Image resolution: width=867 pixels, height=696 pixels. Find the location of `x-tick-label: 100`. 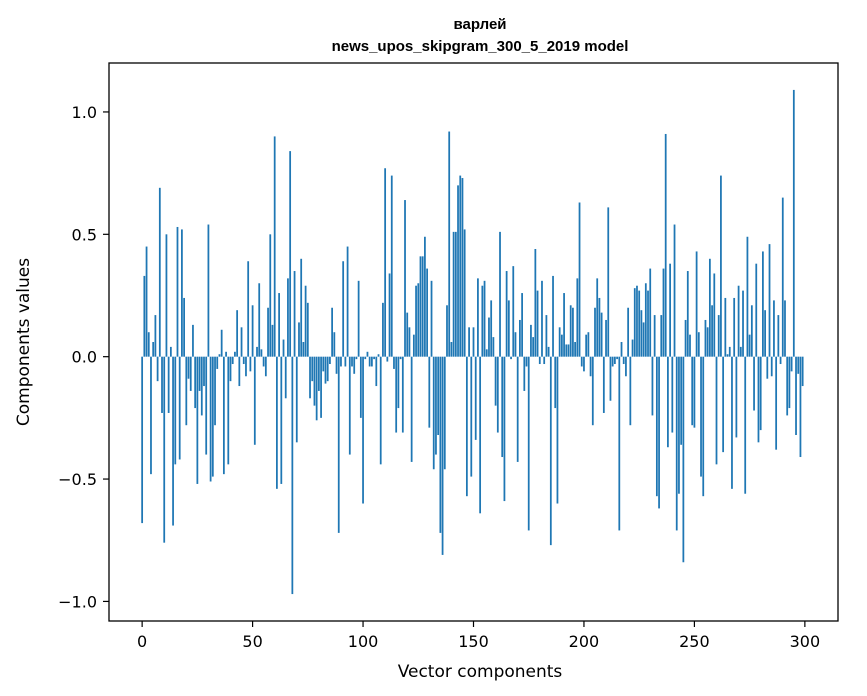

x-tick-label: 100 is located at coordinates (363, 641).